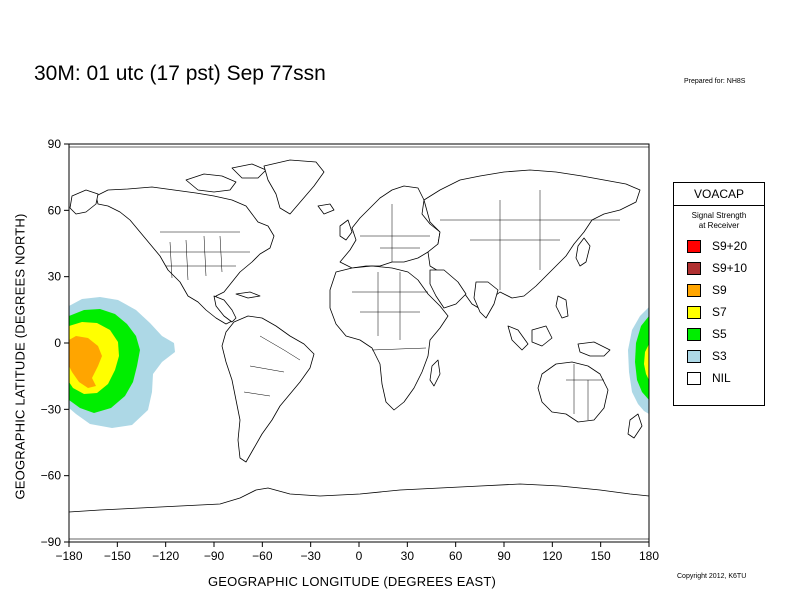 The image size is (792, 612). Describe the element at coordinates (456, 556) in the screenshot. I see `x-tick-label: 60` at that location.